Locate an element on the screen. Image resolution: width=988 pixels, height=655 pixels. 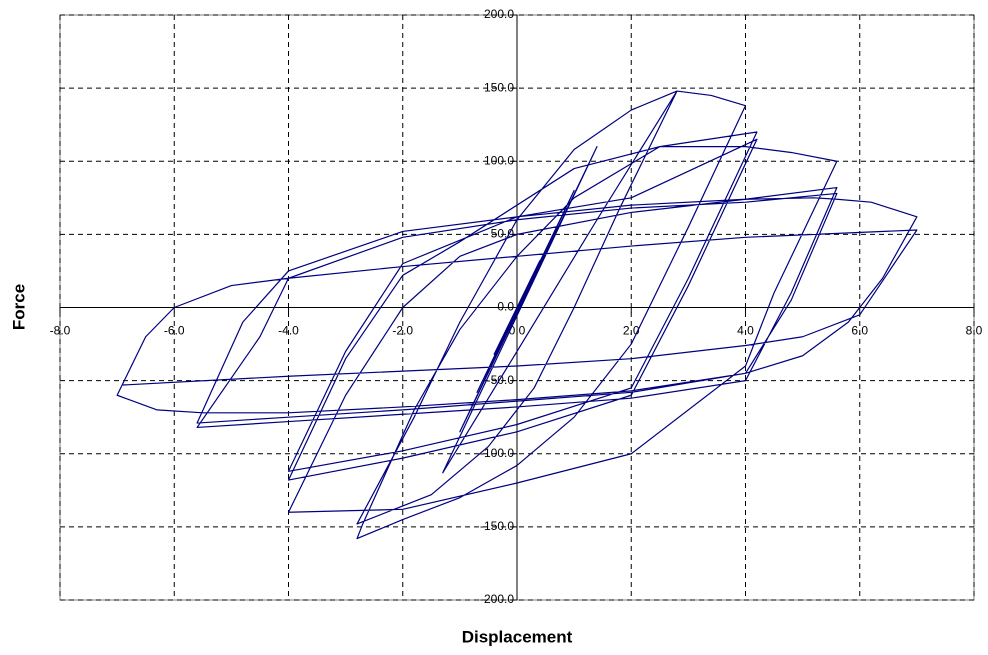
y-tick-label: 0.0 is located at coordinates (505, 307).